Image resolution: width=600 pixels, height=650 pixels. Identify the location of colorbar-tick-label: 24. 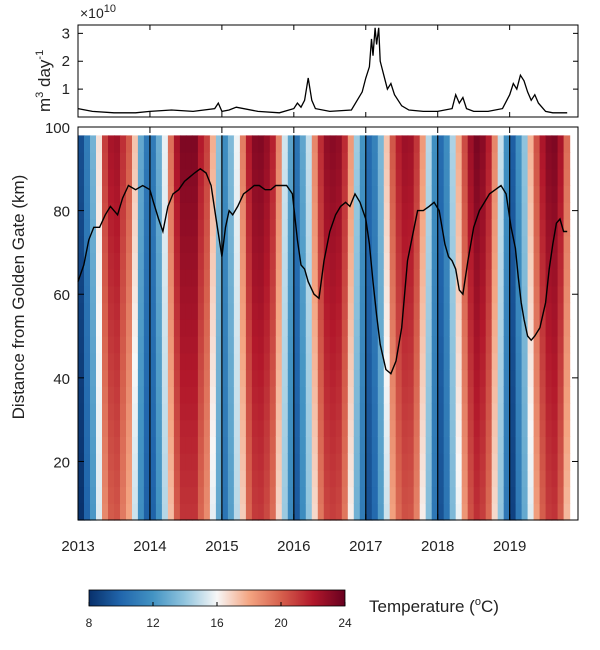
(345, 623).